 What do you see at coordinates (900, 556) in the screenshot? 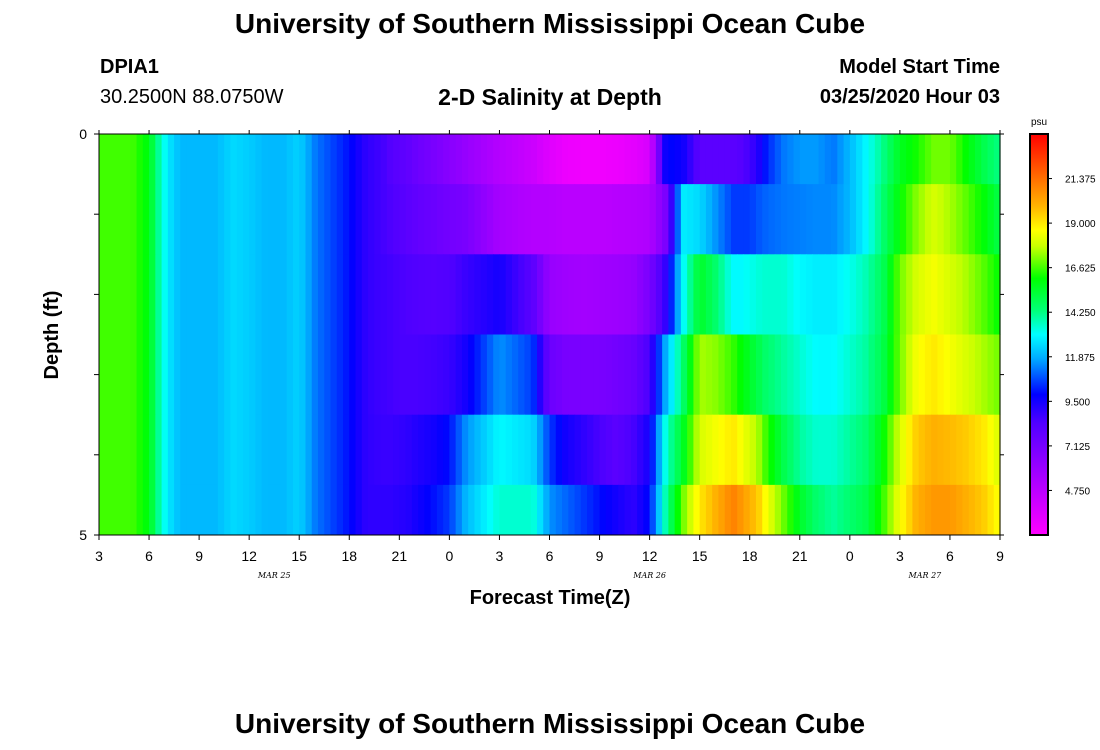
I see `x-tick-label: 3` at bounding box center [900, 556].